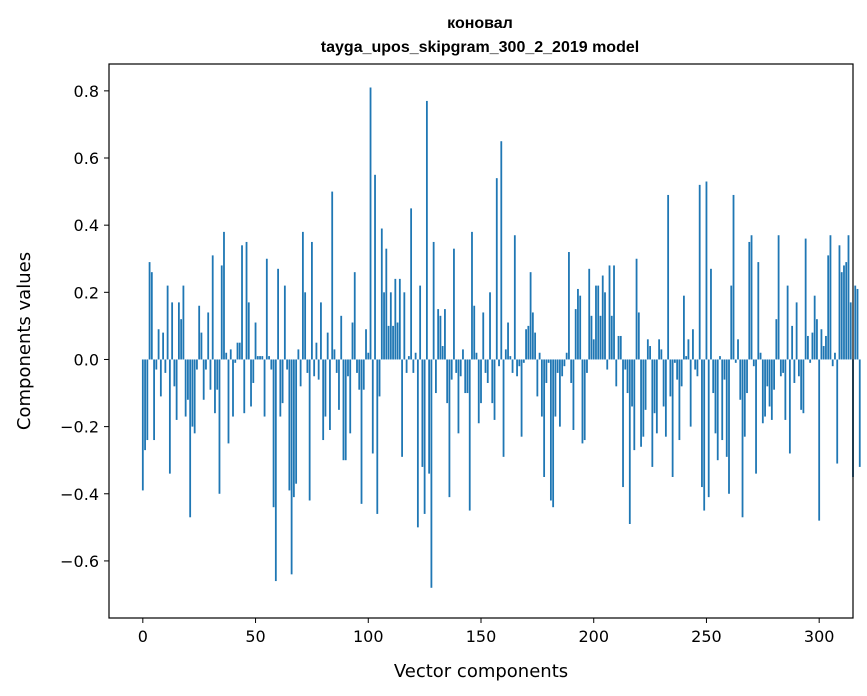 The image size is (867, 696). I want to click on x-tick-label: 0, so click(143, 636).